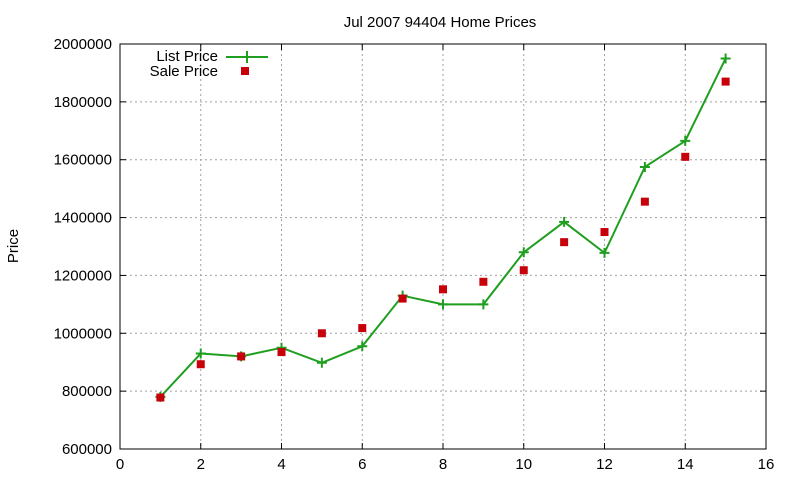 The image size is (800, 480). I want to click on y-tick-label: 800000, so click(87, 391).